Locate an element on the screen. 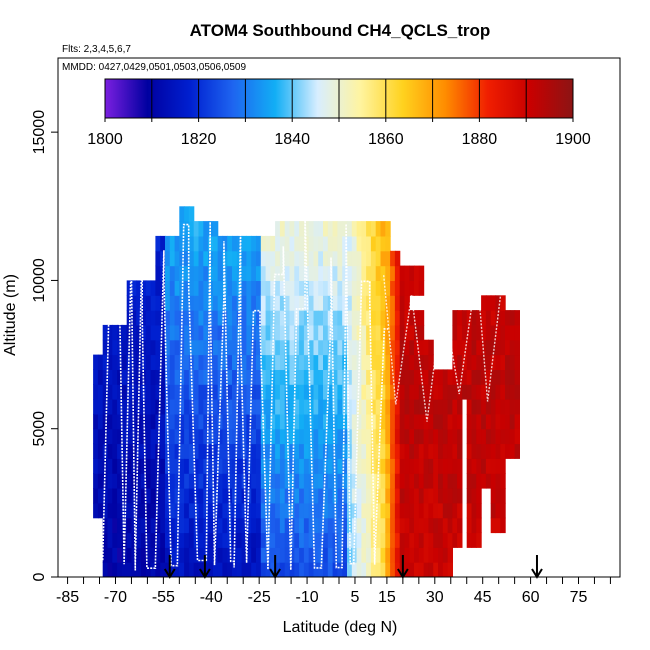  colorbar-tick-label: 1880 is located at coordinates (480, 139).